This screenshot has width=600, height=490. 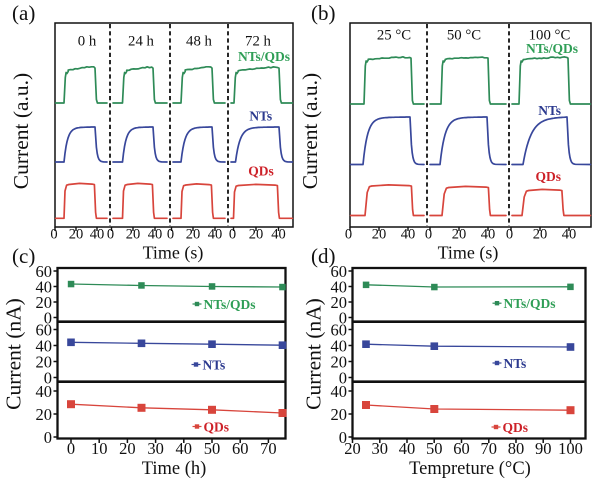 I want to click on svg-text: 50 °C, so click(x=464, y=36).